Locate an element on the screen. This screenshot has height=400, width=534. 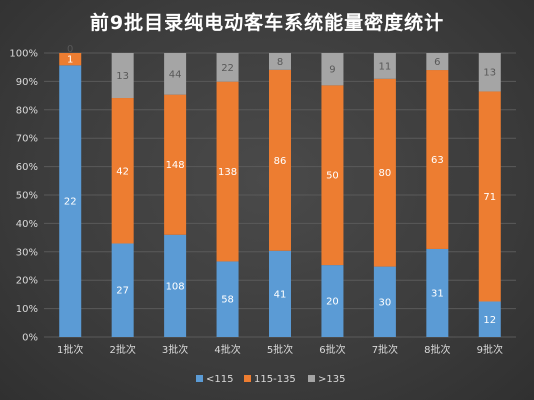
data-label: 6 is located at coordinates (437, 62).